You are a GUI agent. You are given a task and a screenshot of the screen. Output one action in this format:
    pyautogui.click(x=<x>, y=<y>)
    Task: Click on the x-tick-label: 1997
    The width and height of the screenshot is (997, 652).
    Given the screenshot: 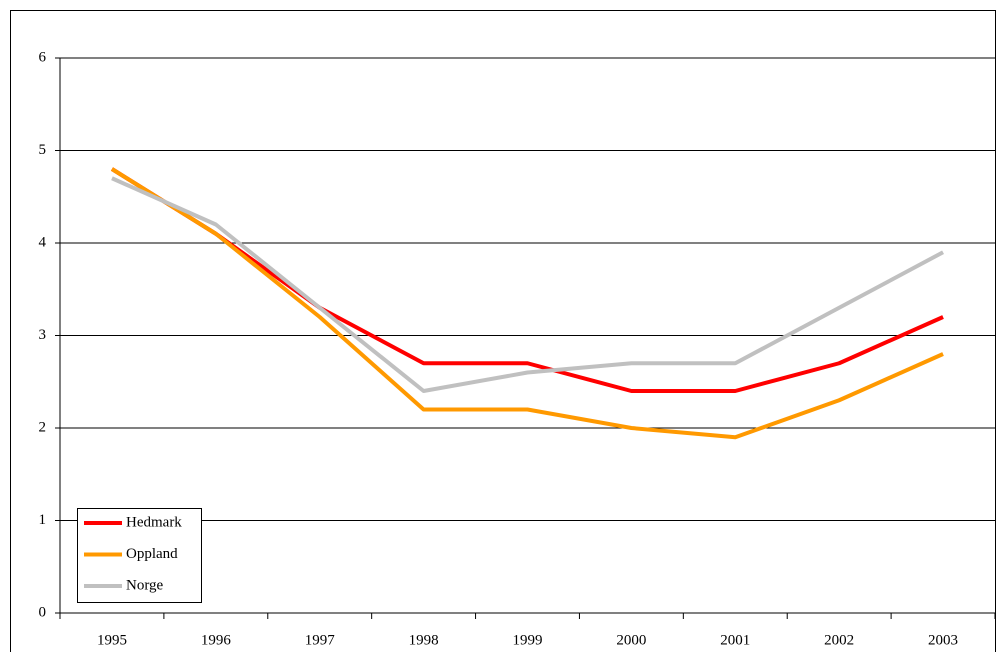 What is the action you would take?
    pyautogui.click(x=320, y=640)
    